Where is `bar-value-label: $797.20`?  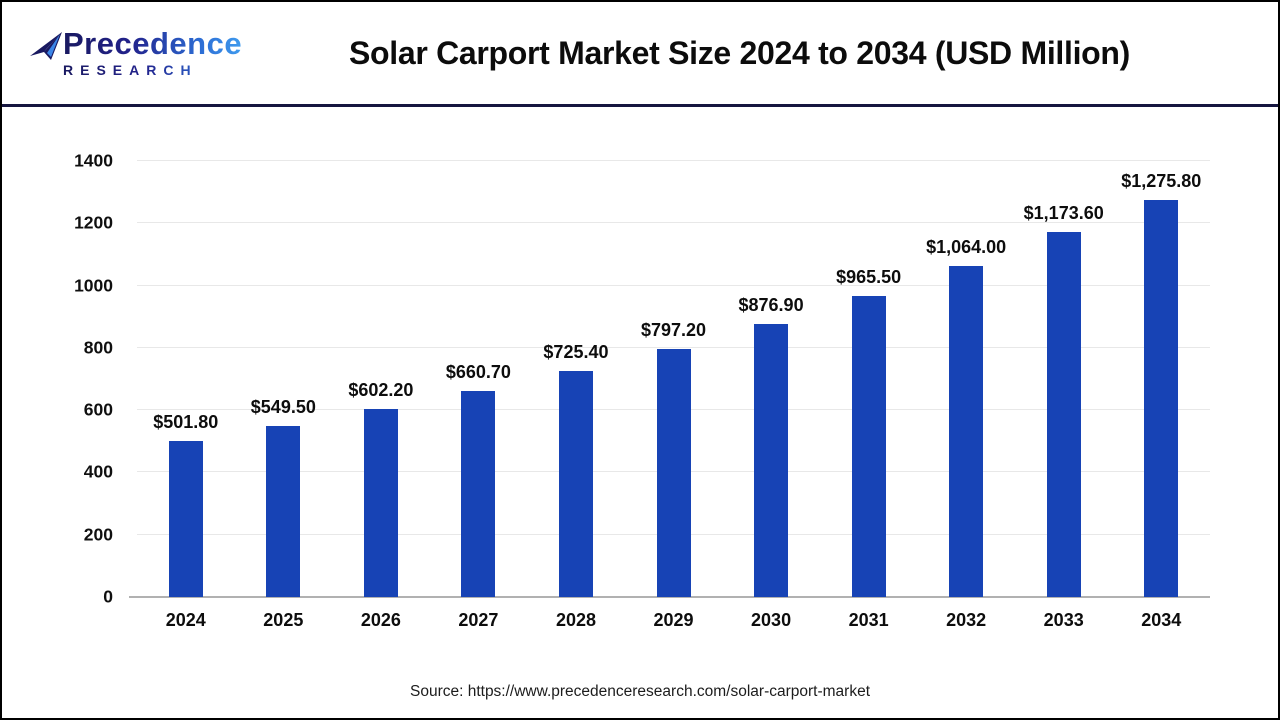 bar-value-label: $797.20 is located at coordinates (673, 329).